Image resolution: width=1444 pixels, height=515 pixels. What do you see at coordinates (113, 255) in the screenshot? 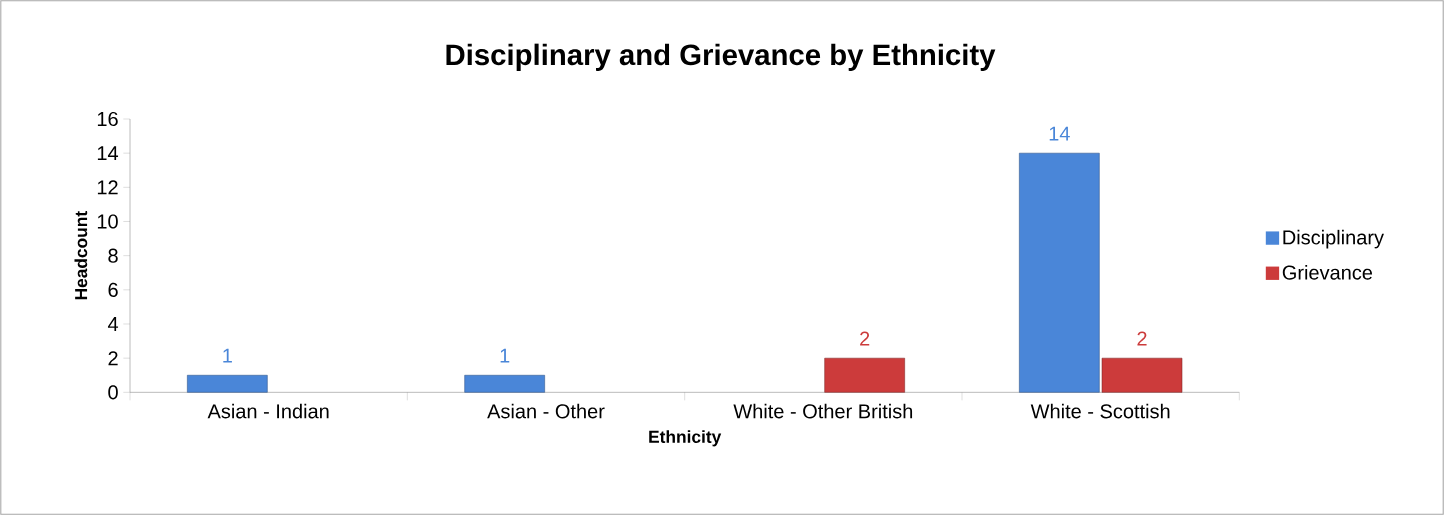
I see `y-tick-label: 8` at bounding box center [113, 255].